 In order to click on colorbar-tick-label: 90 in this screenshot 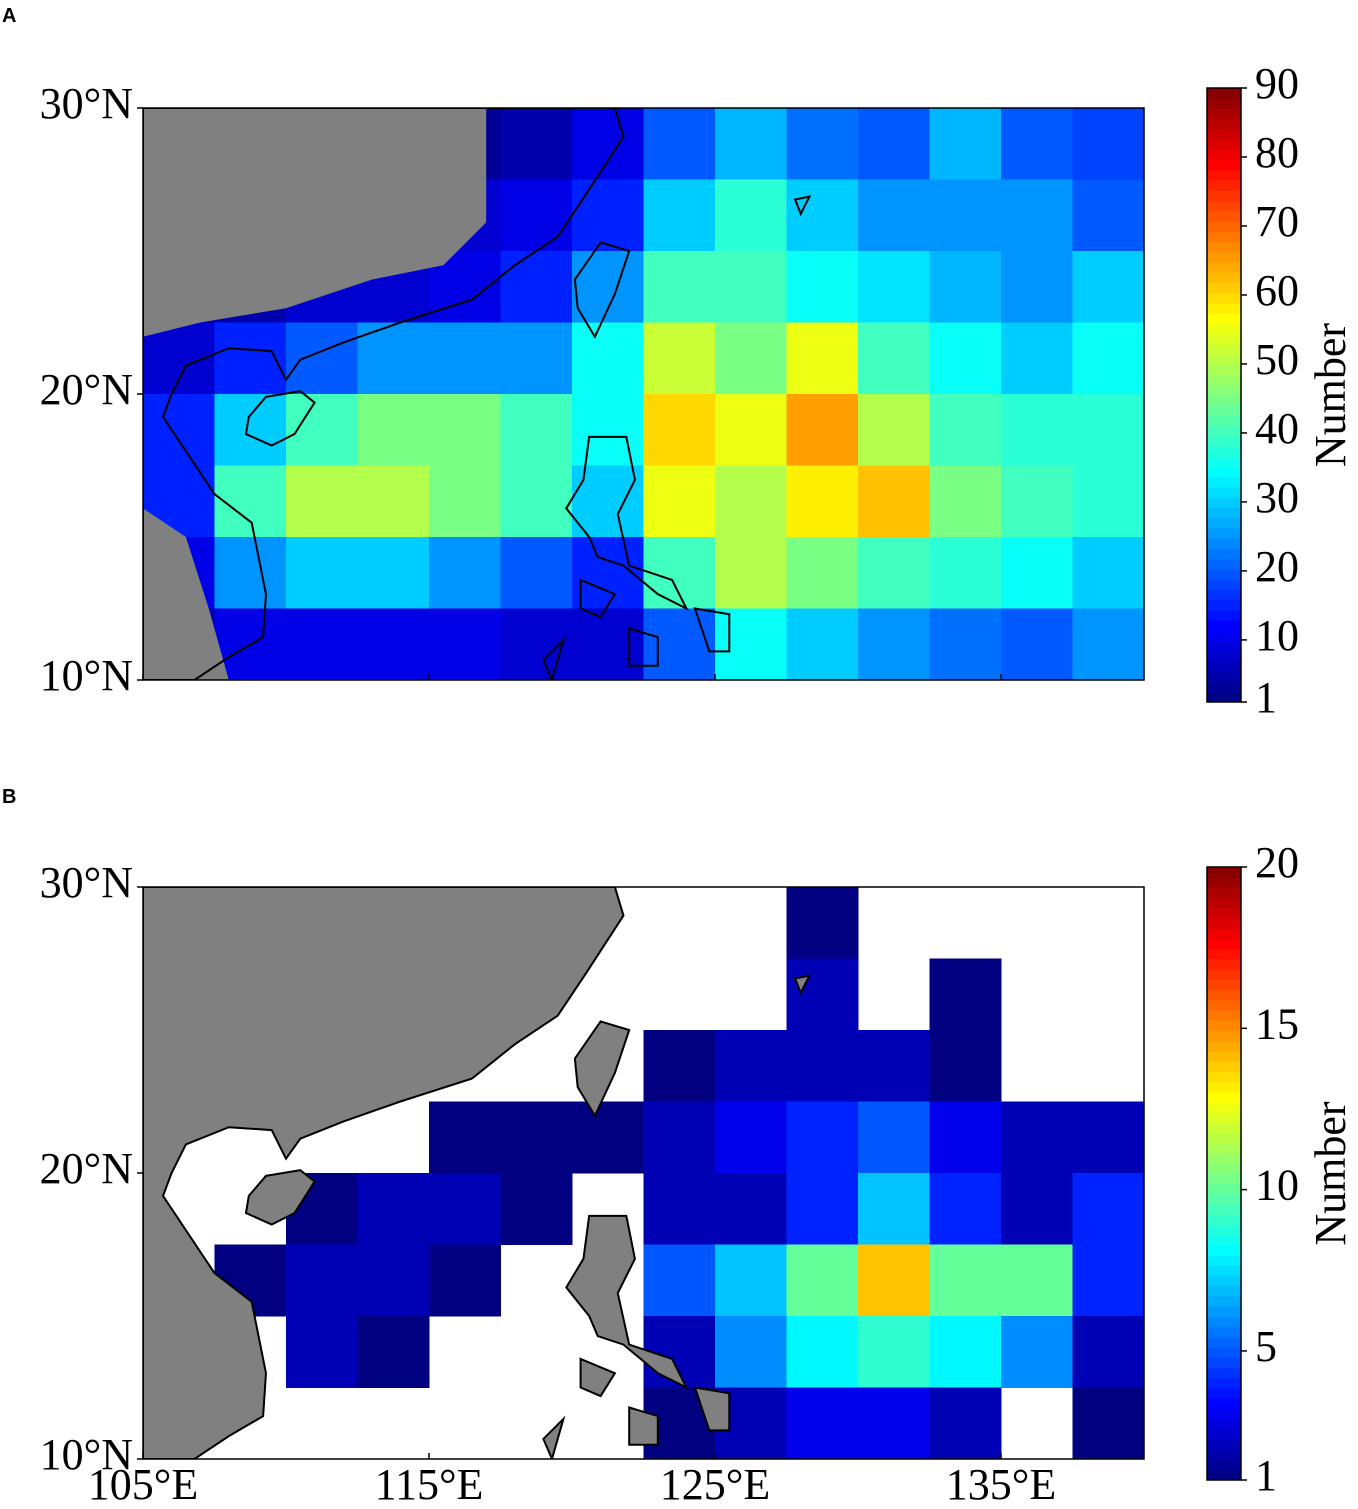, I will do `click(1277, 83)`.